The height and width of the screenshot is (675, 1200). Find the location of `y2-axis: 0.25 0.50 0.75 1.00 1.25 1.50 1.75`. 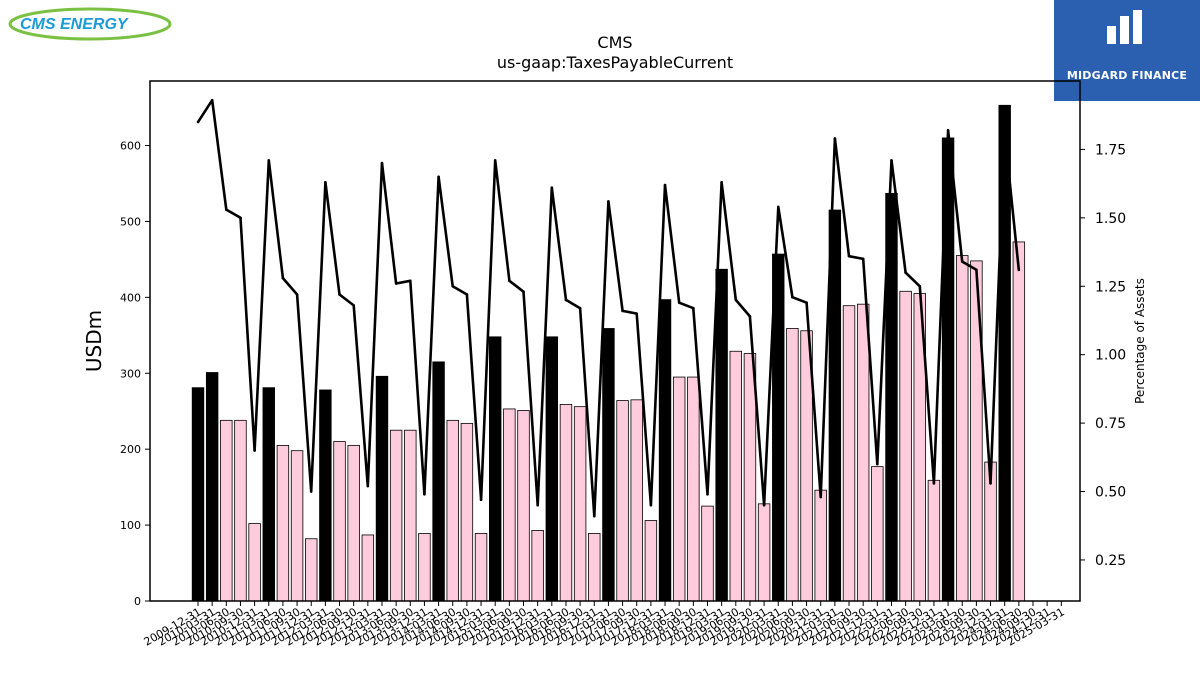

y2-axis: 0.25 0.50 0.75 1.00 1.25 1.50 1.75 is located at coordinates (1103, 355).